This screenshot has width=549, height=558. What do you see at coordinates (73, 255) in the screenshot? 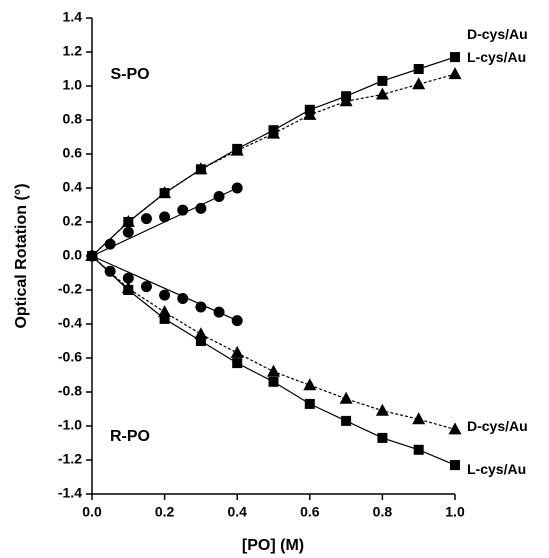
I see `y-tick-label: 0.0` at bounding box center [73, 255].